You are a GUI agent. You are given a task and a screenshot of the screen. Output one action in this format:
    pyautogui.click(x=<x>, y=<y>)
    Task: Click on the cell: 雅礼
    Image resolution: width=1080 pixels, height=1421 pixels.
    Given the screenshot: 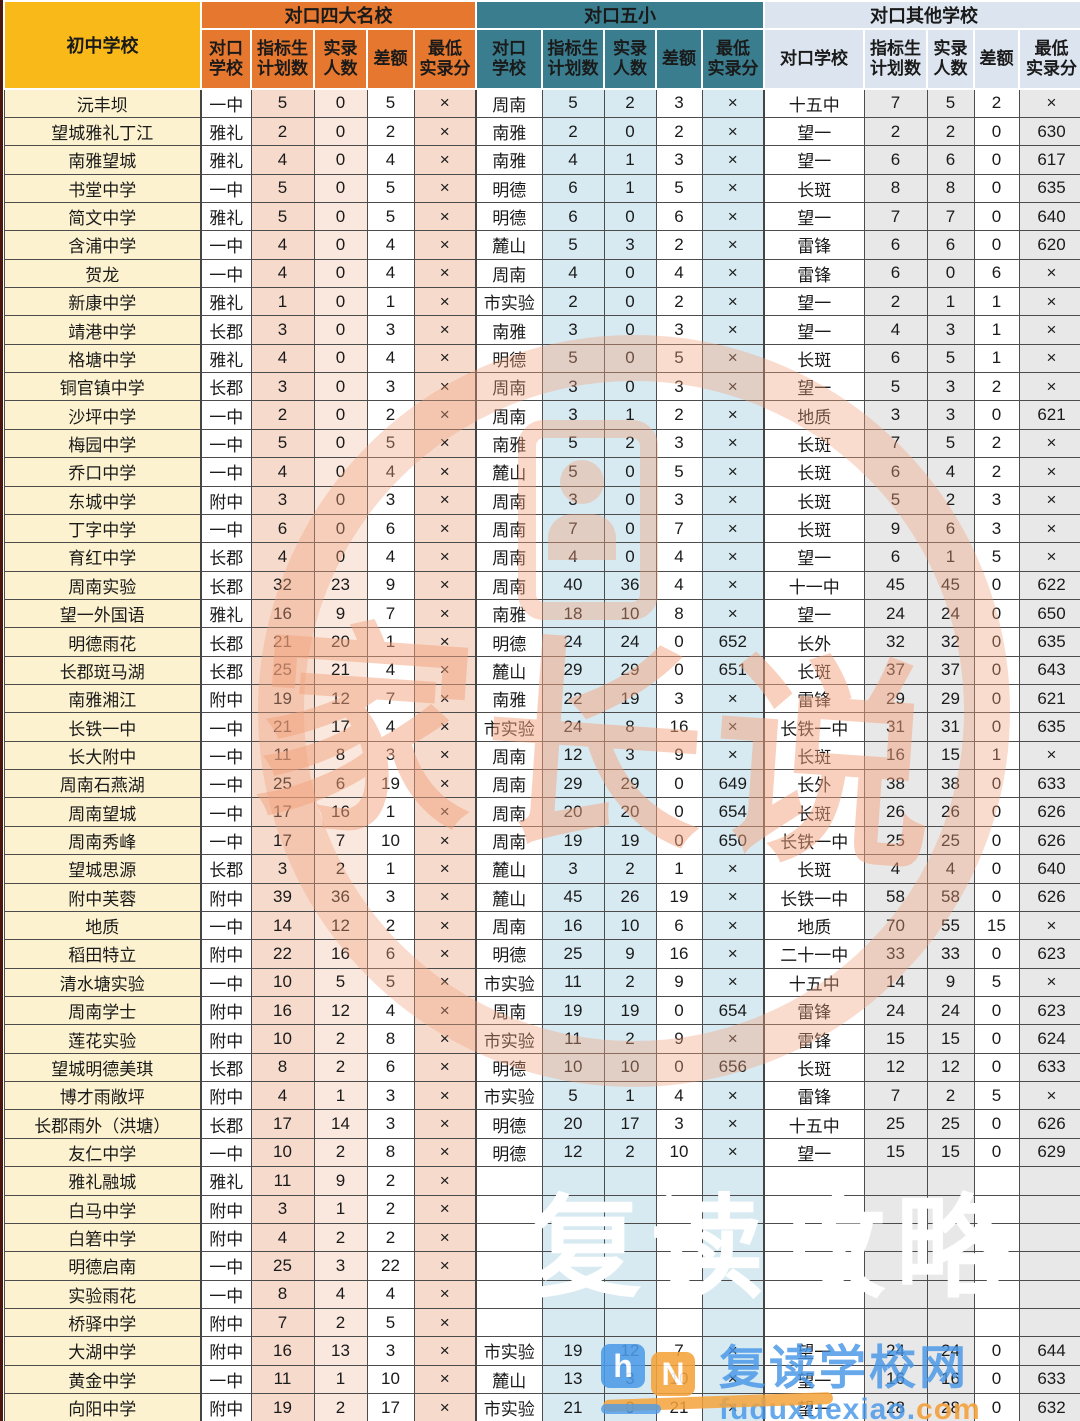 What is the action you would take?
    pyautogui.click(x=226, y=160)
    